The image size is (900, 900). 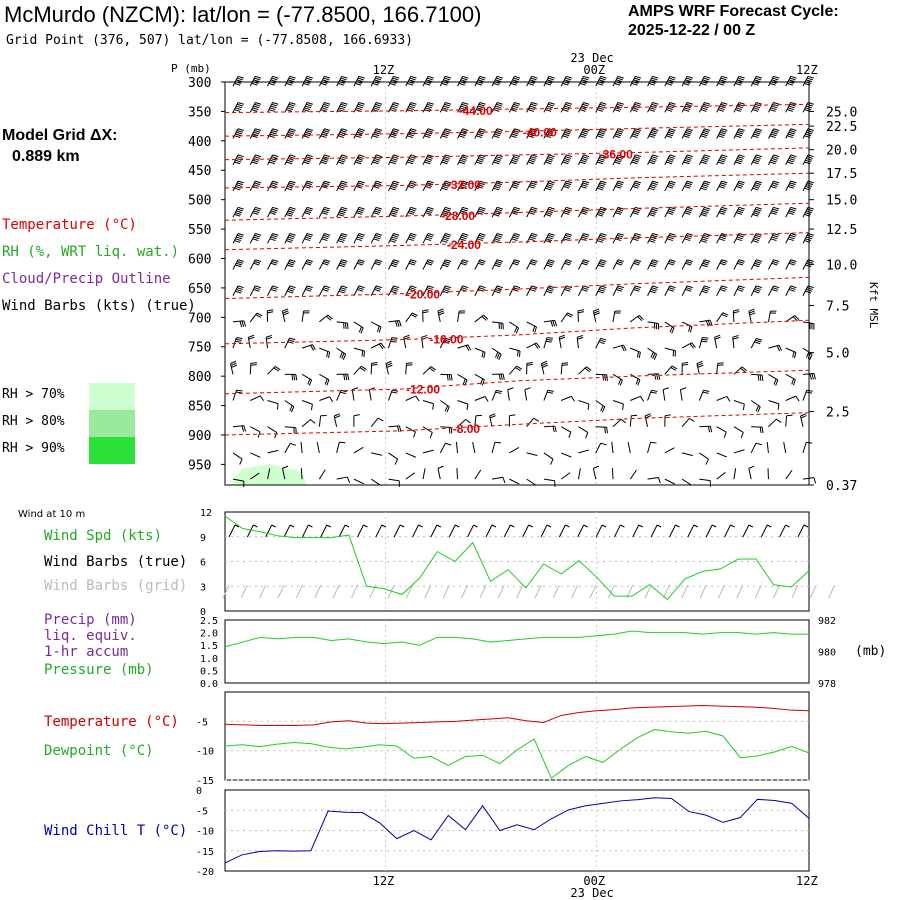 What do you see at coordinates (199, 465) in the screenshot?
I see `pressure-tick-label: 950` at bounding box center [199, 465].